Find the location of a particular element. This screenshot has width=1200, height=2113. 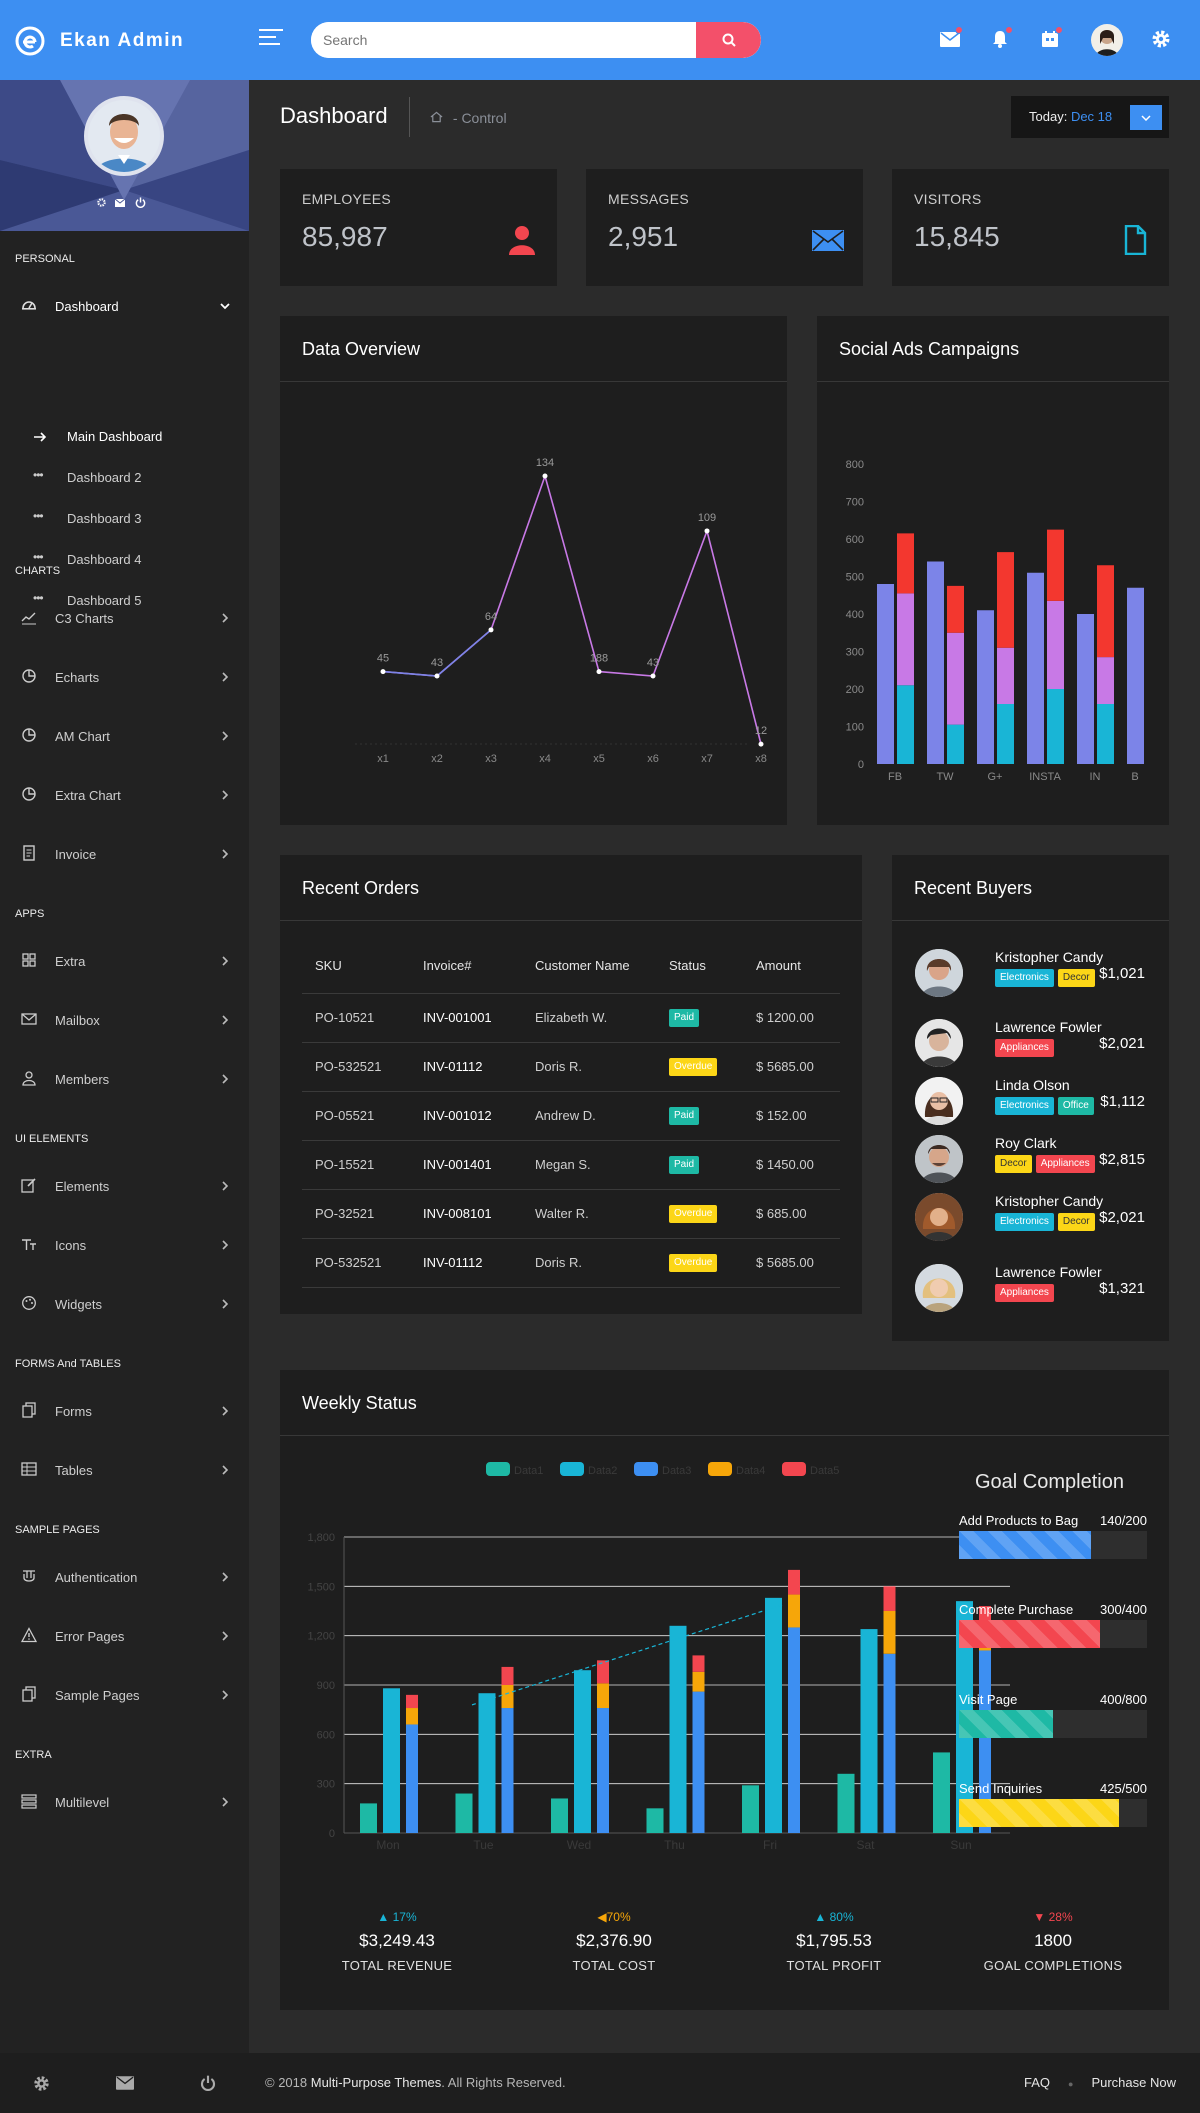

sidebar-item-authentication: Authentication is located at coordinates (124, 1577).